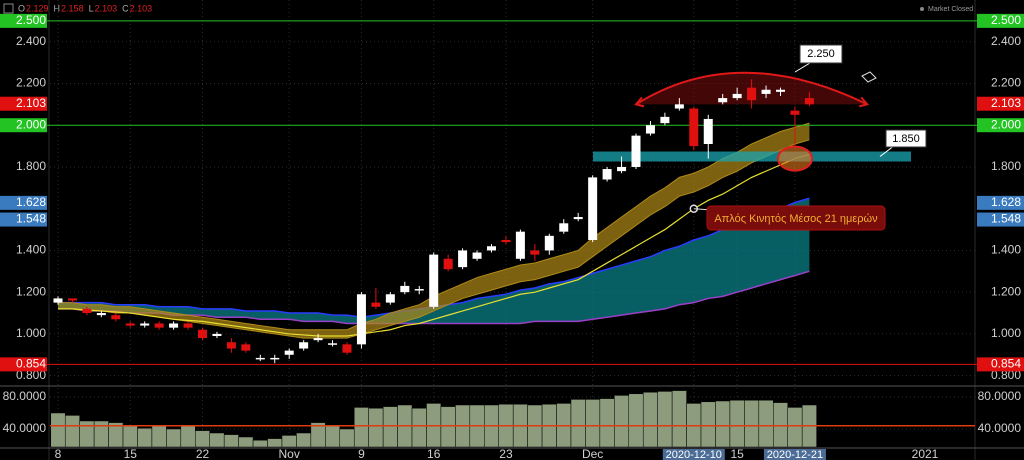 The width and height of the screenshot is (1024, 460). Describe the element at coordinates (37, 8) in the screenshot. I see `ohlc-value: 2.129` at that location.